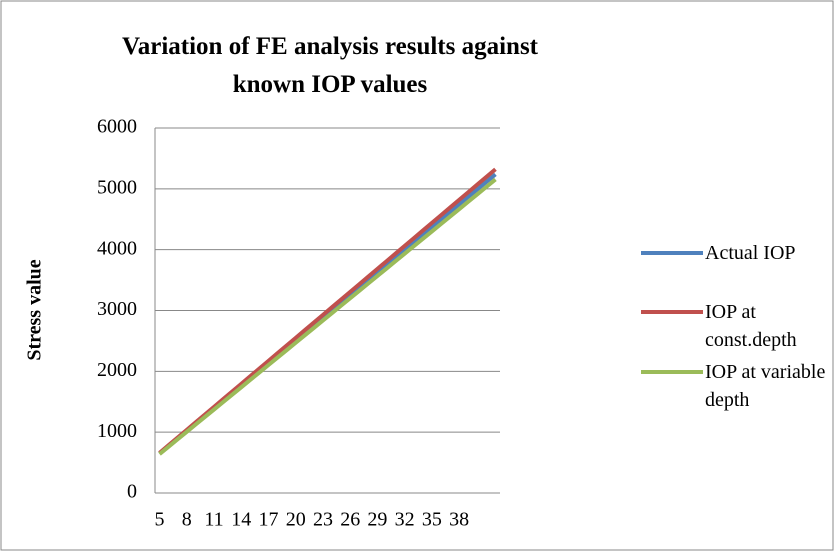 This screenshot has width=835, height=552. I want to click on x-tick-label: 8, so click(187, 520).